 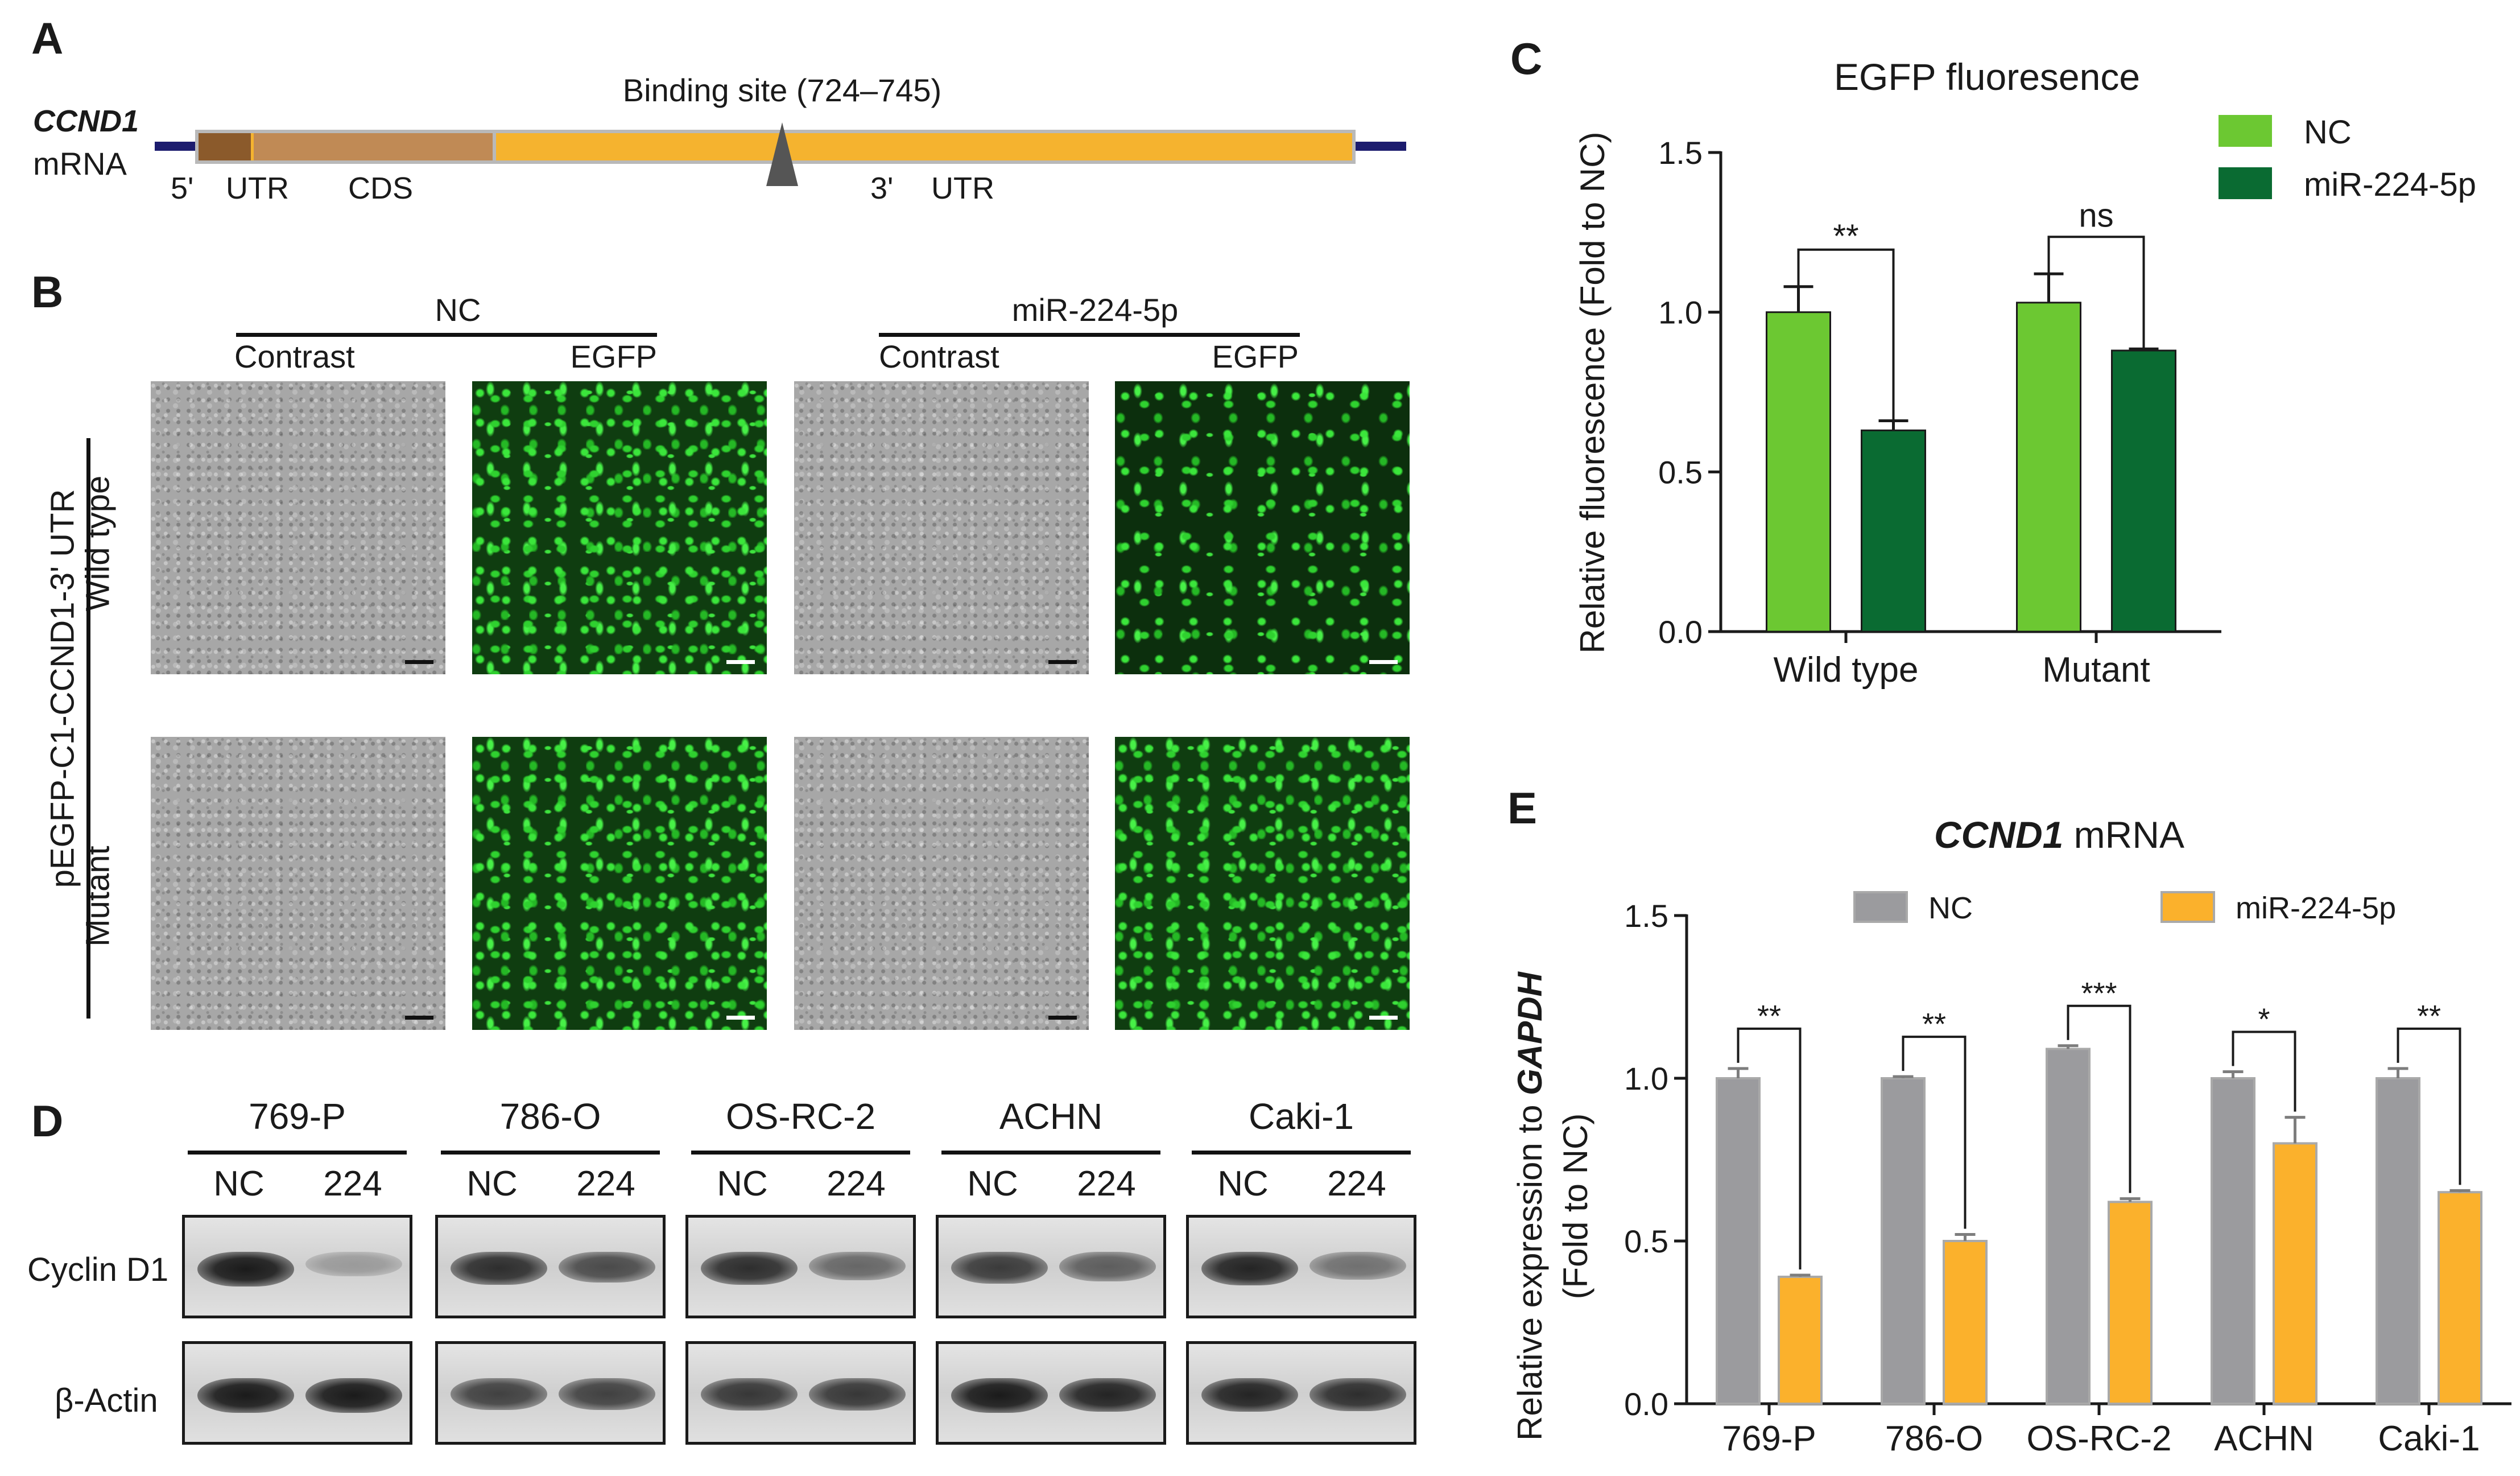 I want to click on significance-label: *, so click(x=2264, y=1020).